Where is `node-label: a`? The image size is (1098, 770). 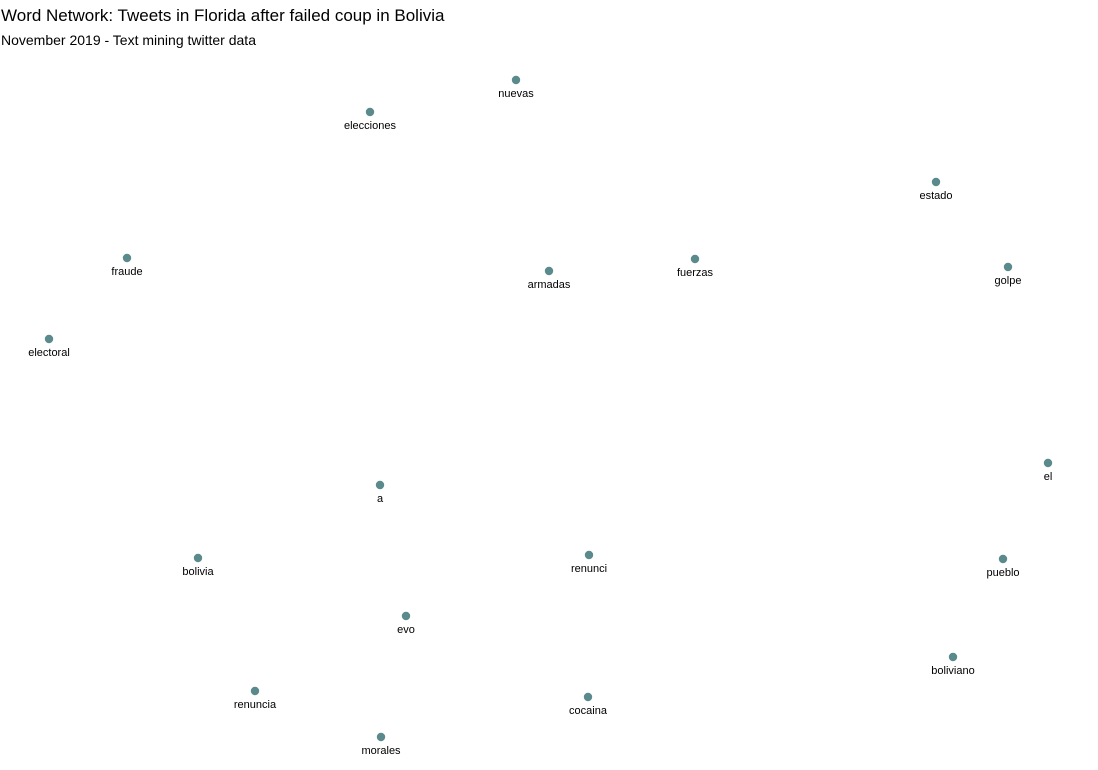 node-label: a is located at coordinates (380, 499).